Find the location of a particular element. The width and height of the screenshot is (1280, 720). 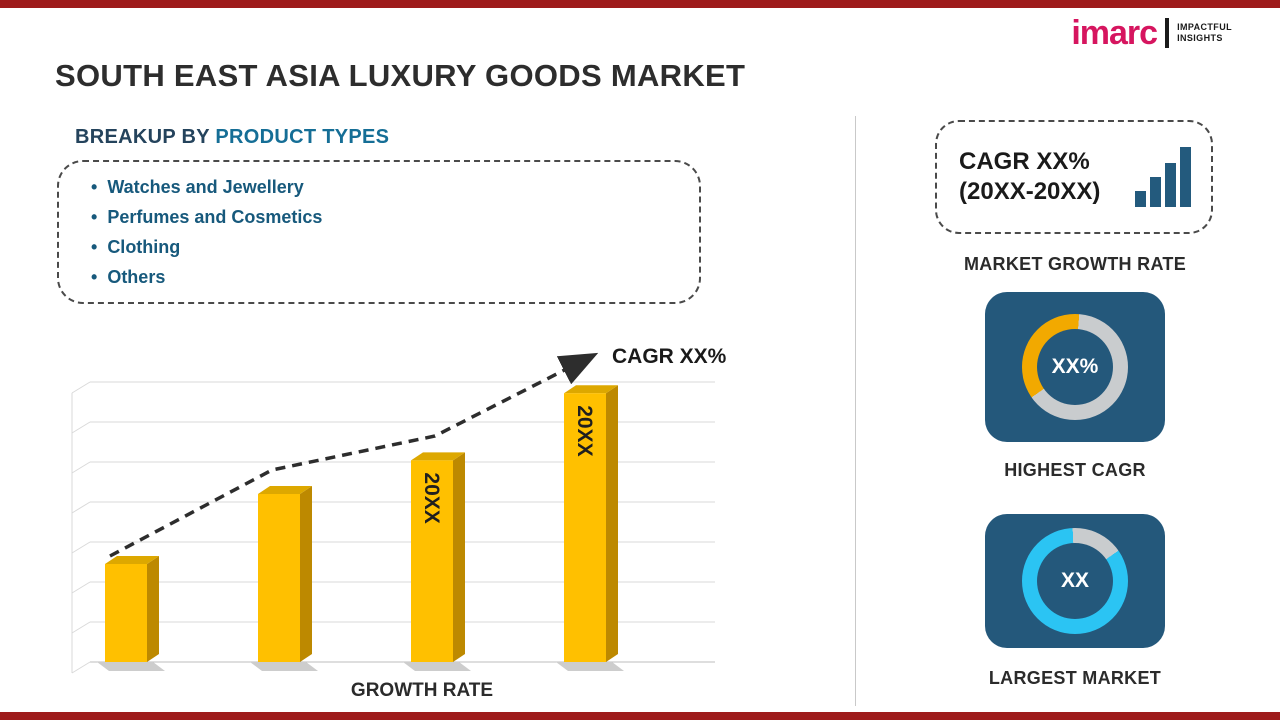

highest-cagr-donut: XX% is located at coordinates (1075, 367).